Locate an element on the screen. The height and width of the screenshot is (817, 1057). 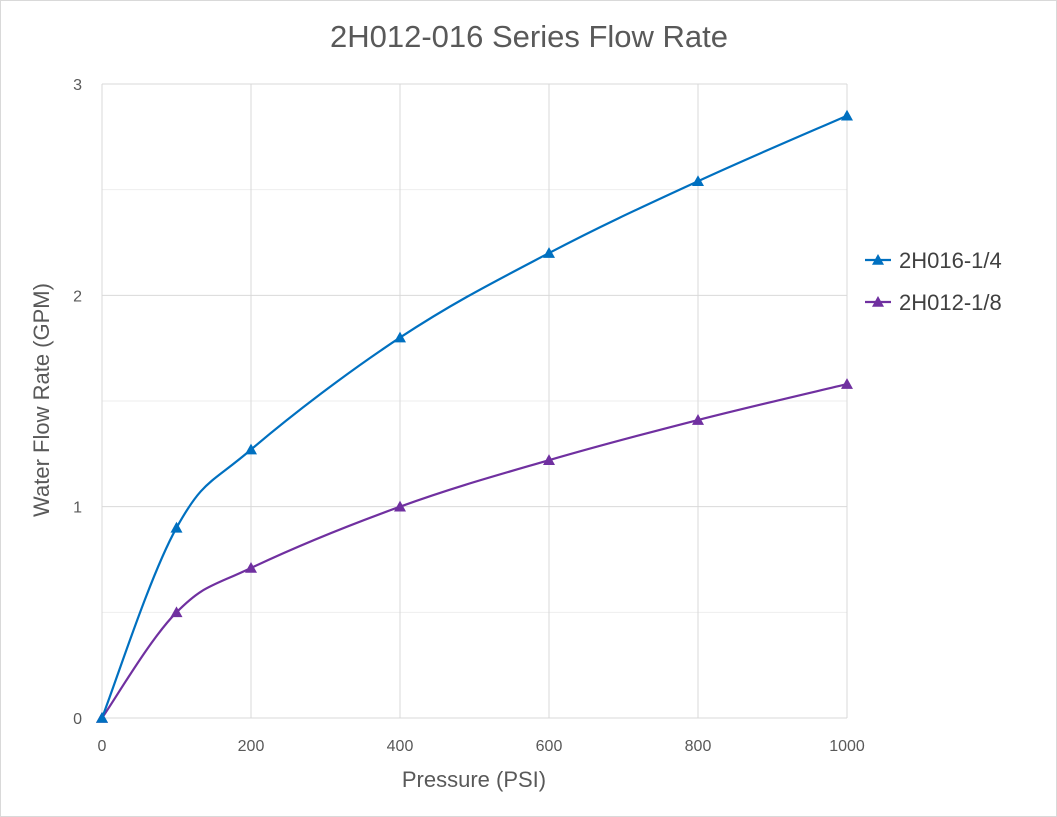
legend-item: 2H016-1/4 is located at coordinates (933, 260).